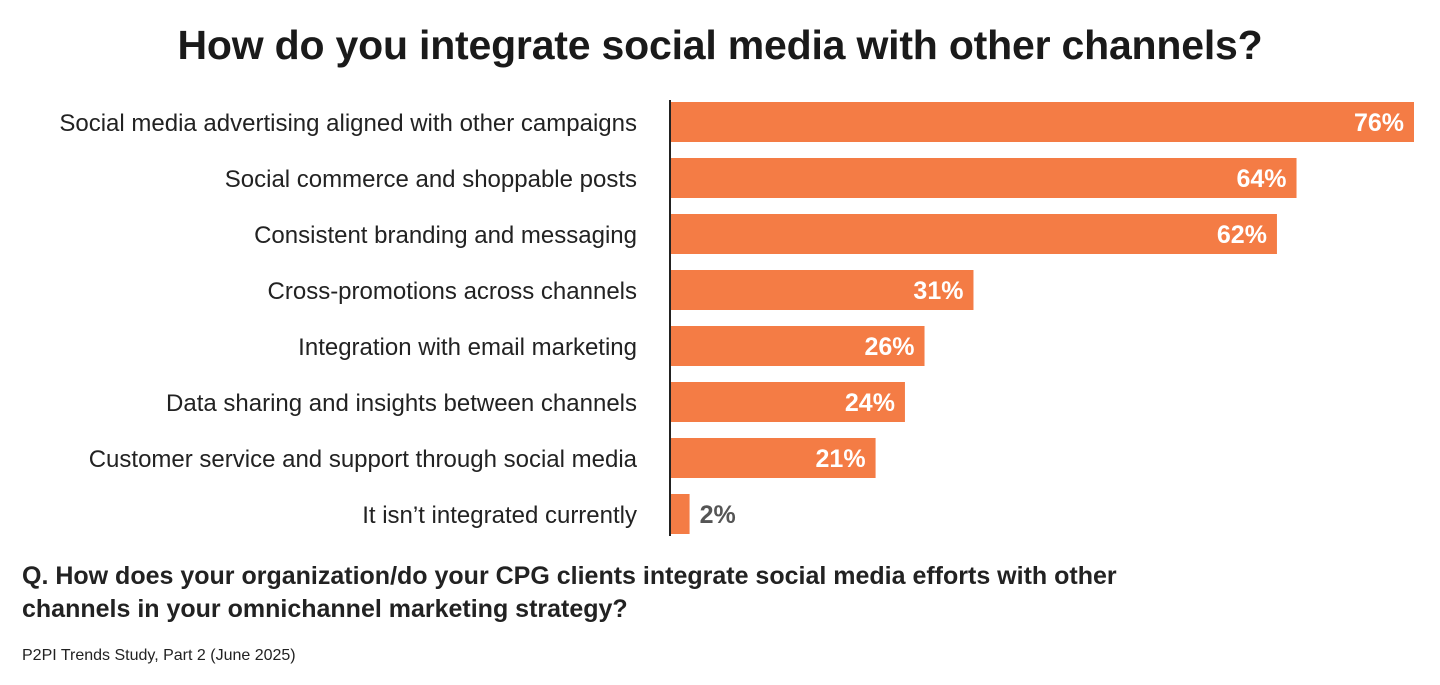 This screenshot has height=685, width=1440. I want to click on data-label: 26%, so click(889, 347).